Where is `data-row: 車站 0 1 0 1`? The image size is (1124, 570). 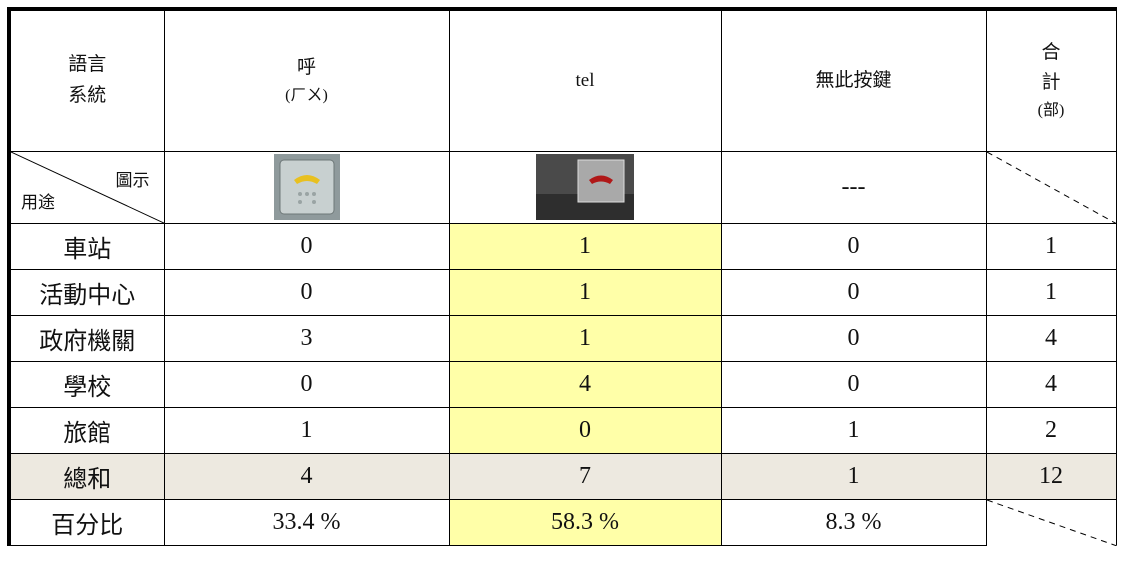
data-row: 車站 0 1 0 1 is located at coordinates (562, 246).